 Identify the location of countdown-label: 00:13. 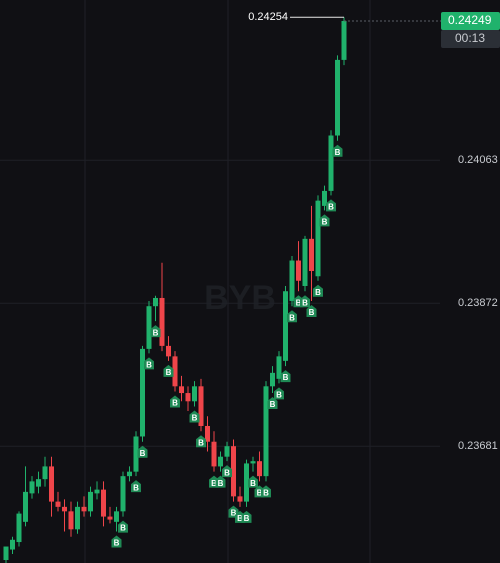
(470, 38).